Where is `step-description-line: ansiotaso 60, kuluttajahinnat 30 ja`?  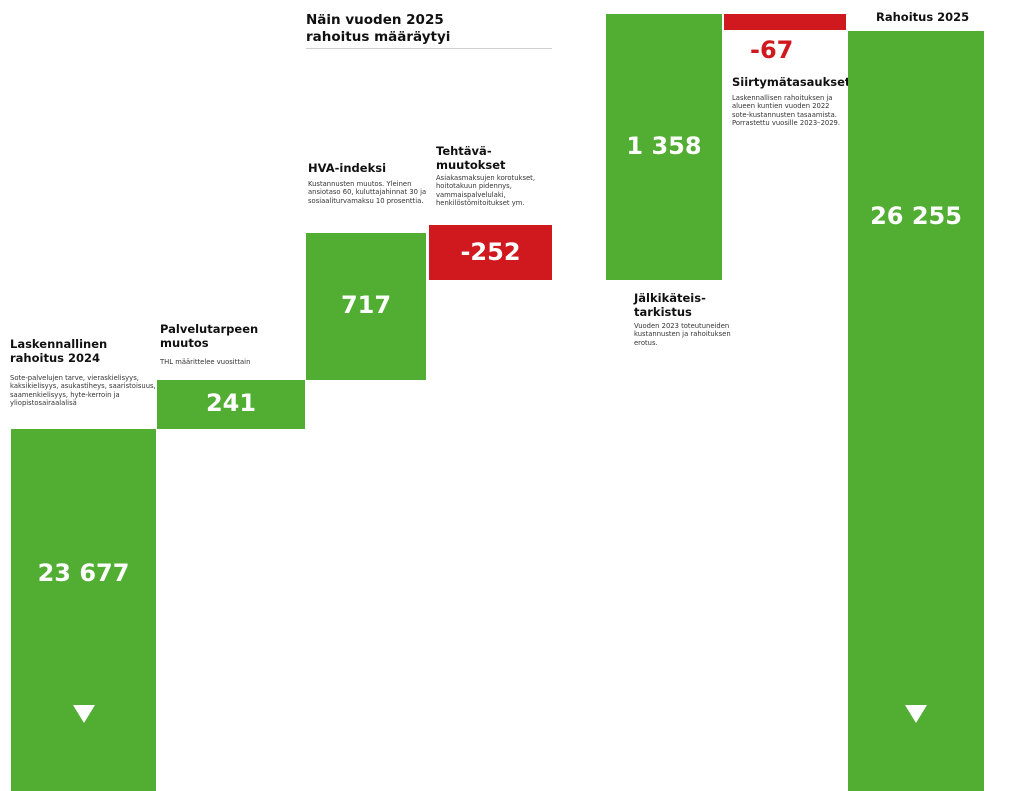
step-description-line: ansiotaso 60, kuluttajahinnat 30 ja is located at coordinates (367, 192).